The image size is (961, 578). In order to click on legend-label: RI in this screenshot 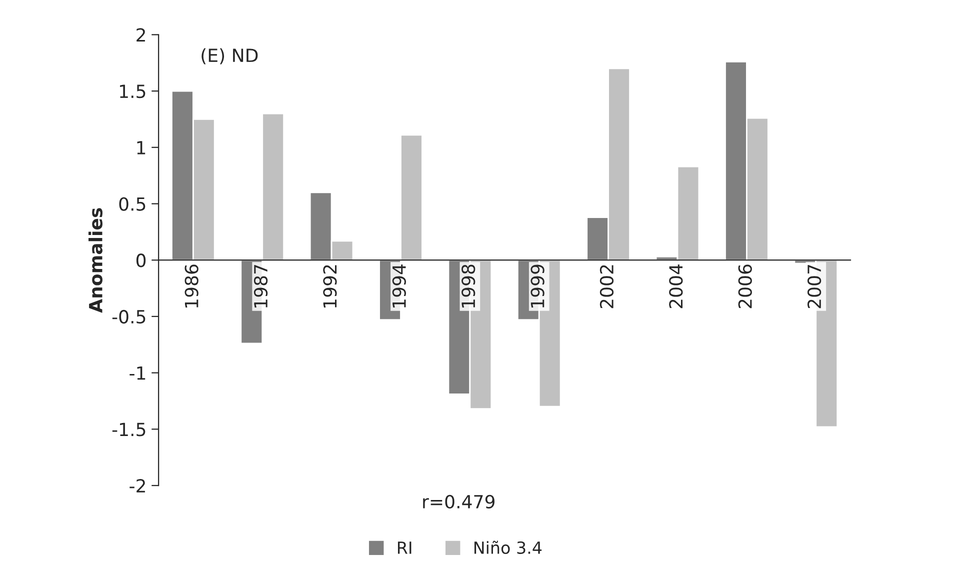, I will do `click(405, 548)`.